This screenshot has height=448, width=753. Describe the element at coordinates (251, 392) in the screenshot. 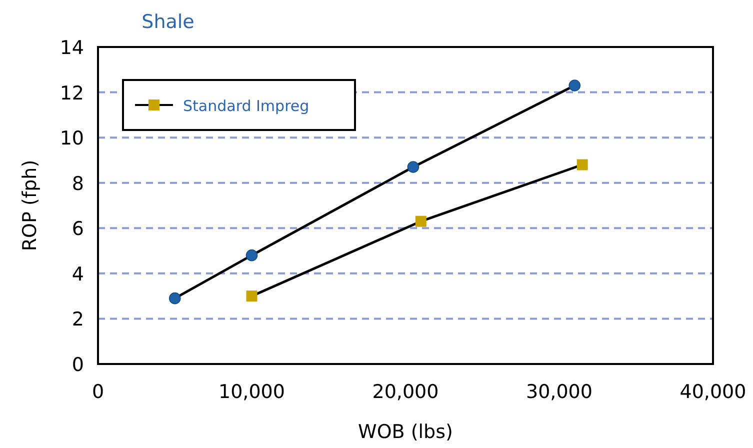

I see `x-tick-label: 10,000` at that location.